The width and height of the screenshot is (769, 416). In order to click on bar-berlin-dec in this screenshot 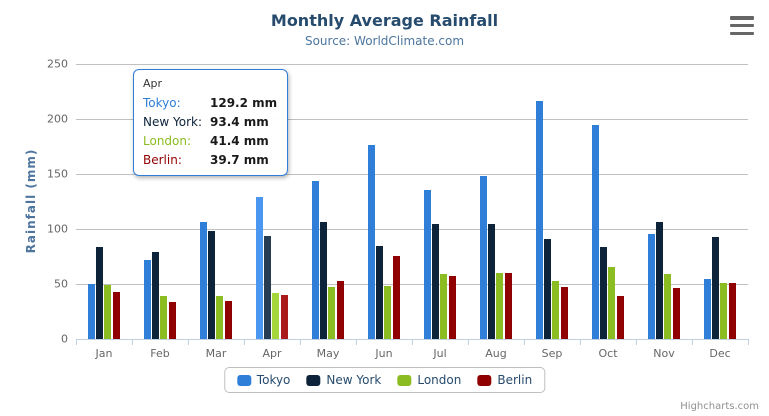, I will do `click(732, 310)`.